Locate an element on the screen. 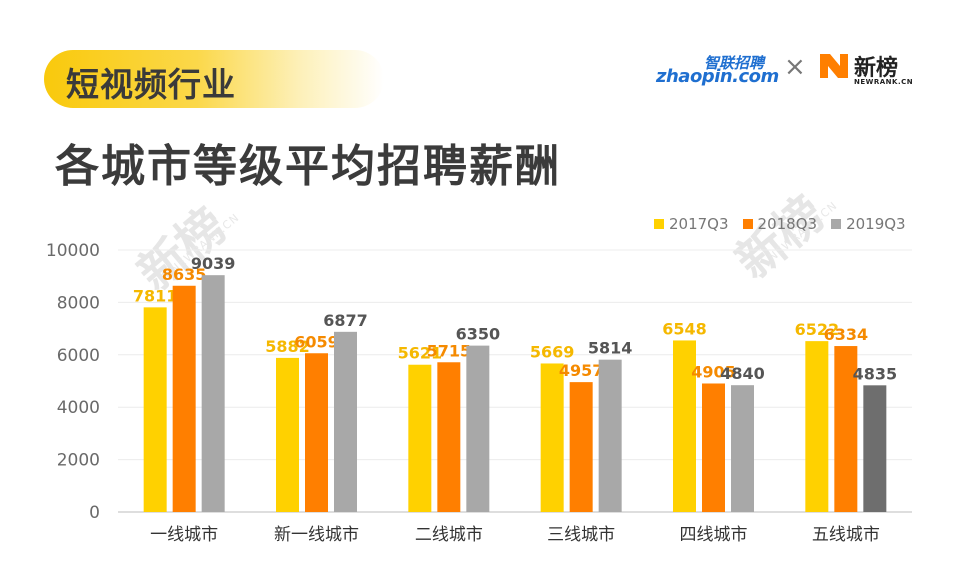 This screenshot has height=573, width=960. chart-title: 各城市等级平均招聘薪酬 is located at coordinates (308, 166).